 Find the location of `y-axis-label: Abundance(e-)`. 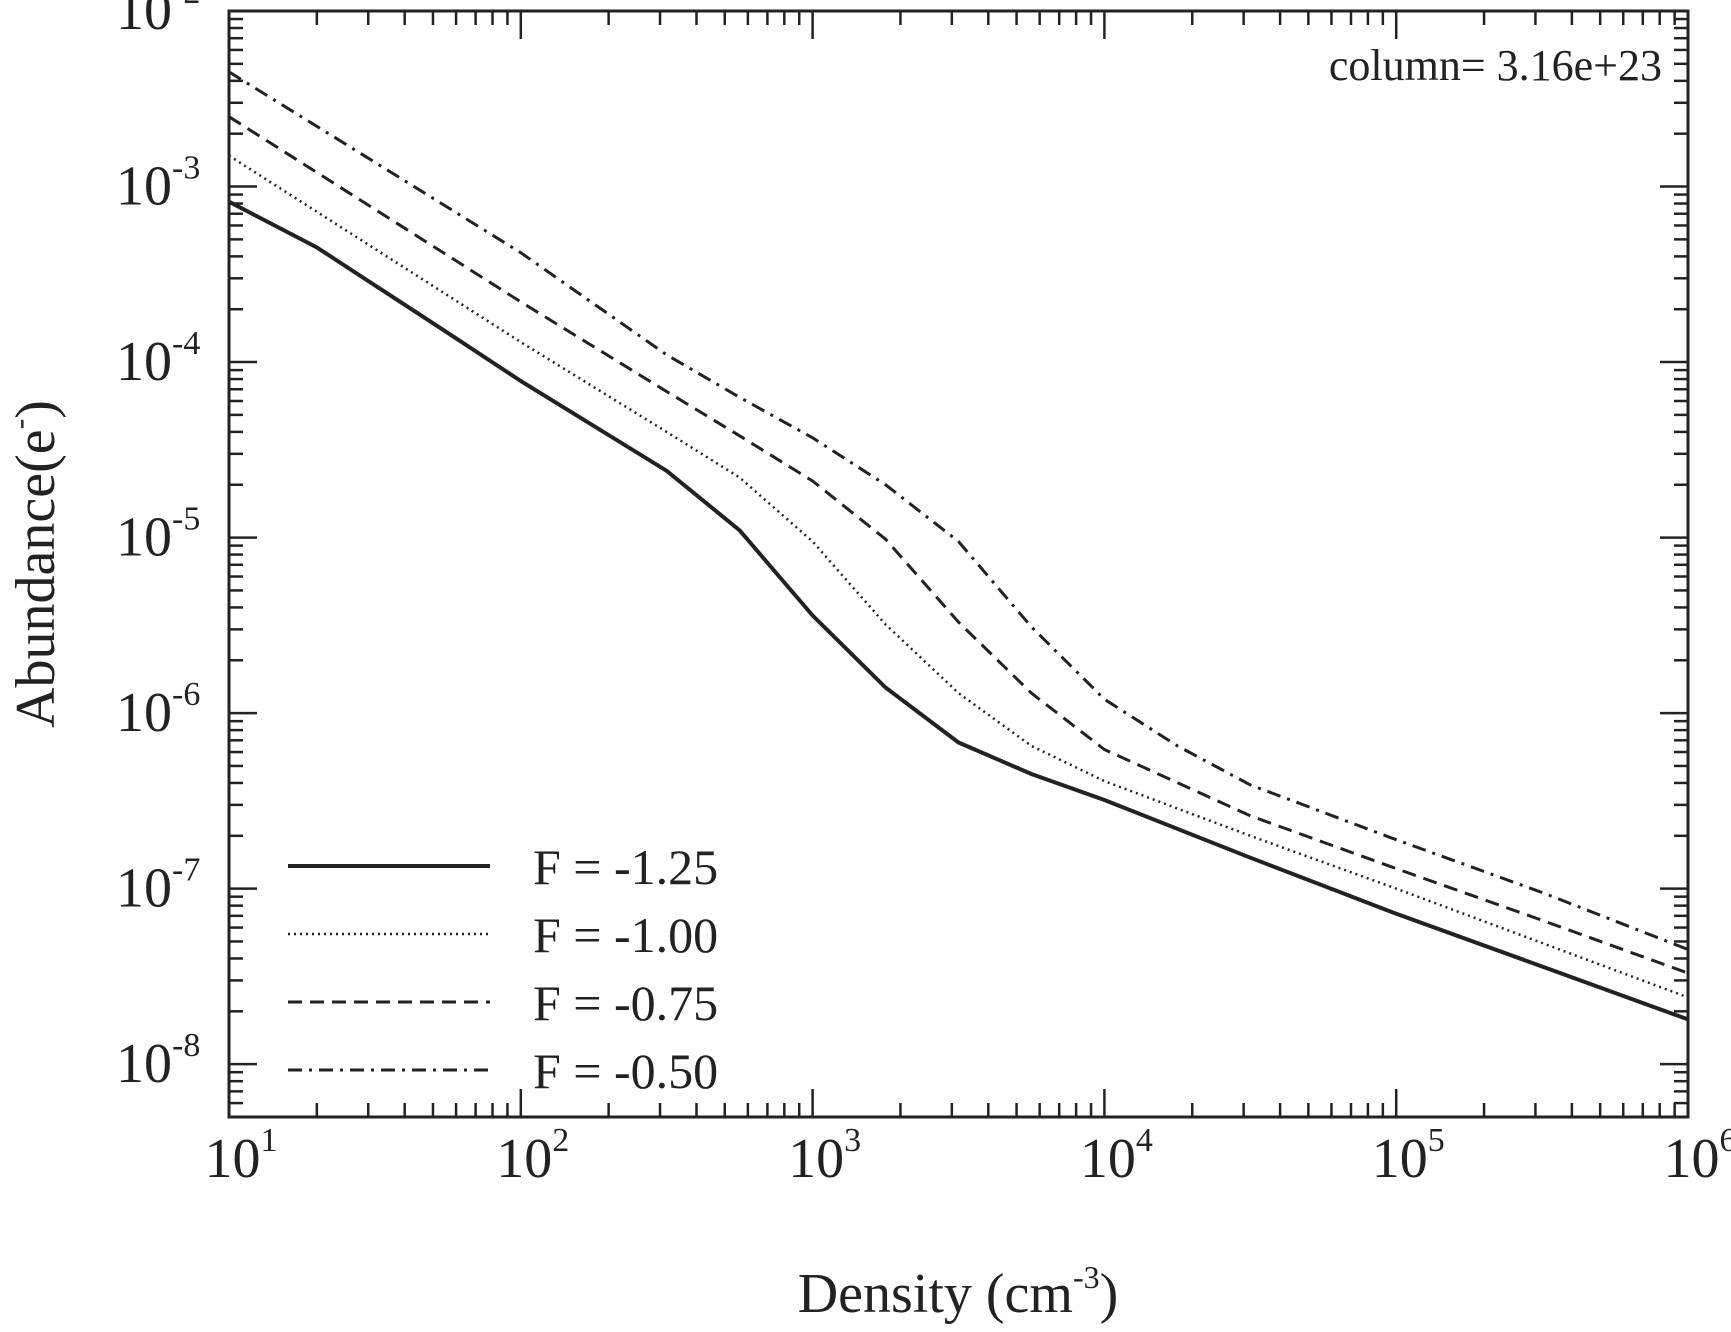

y-axis-label: Abundance(e-) is located at coordinates (34, 564).